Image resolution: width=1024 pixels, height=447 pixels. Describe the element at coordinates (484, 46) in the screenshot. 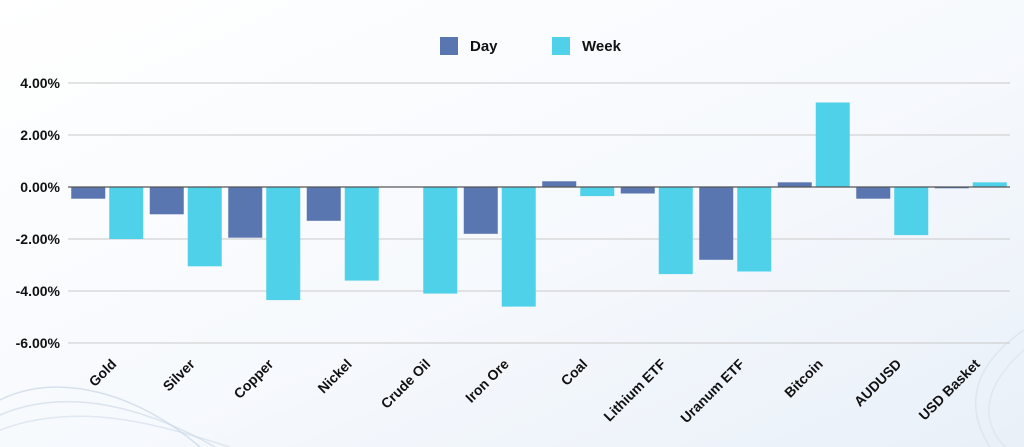

I see `legend-label-day: Day` at that location.